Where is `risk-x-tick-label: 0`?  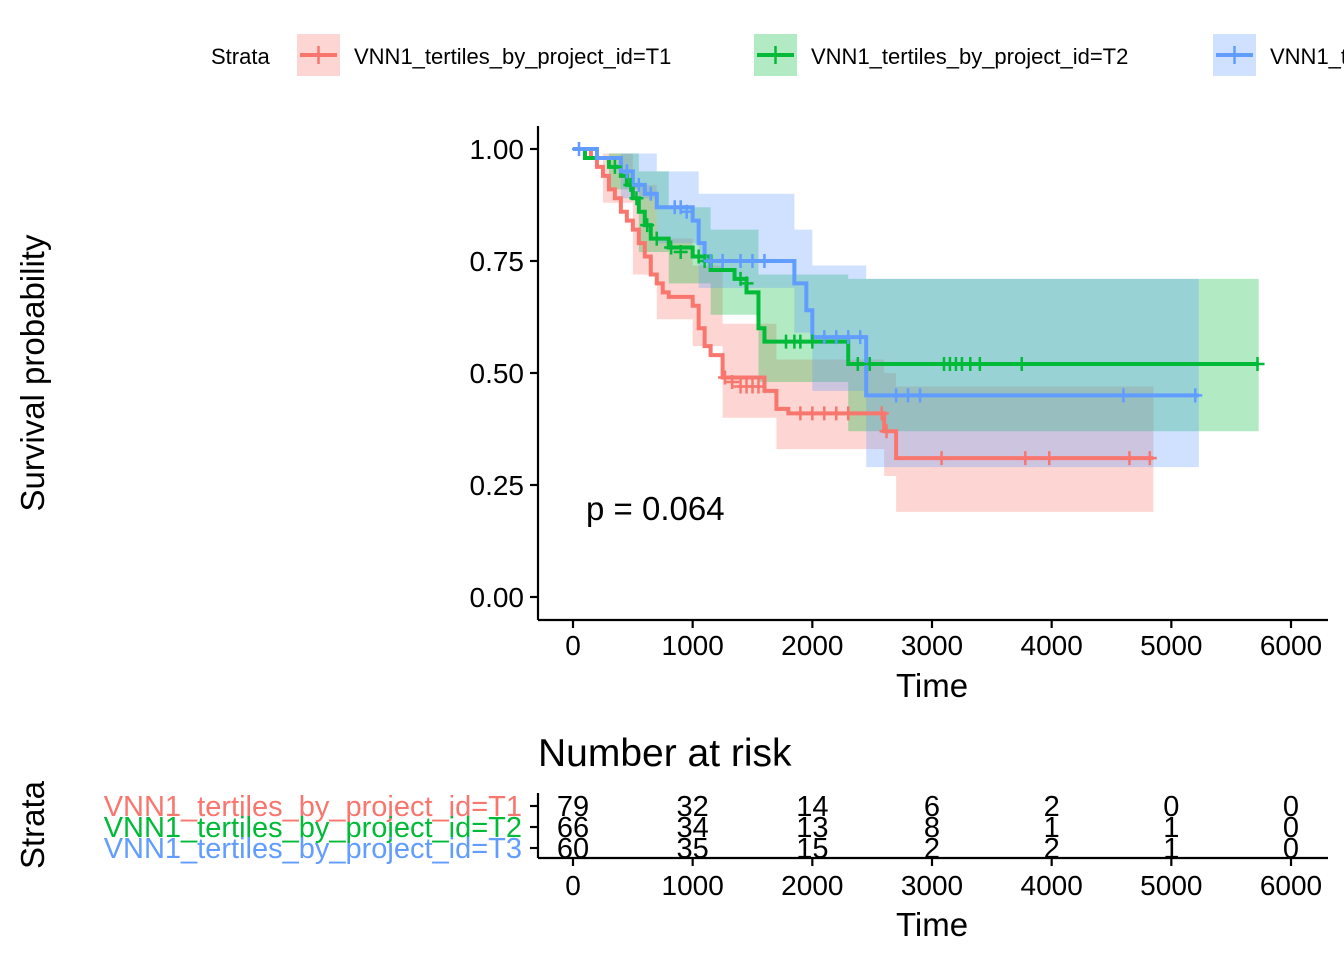
risk-x-tick-label: 0 is located at coordinates (573, 885).